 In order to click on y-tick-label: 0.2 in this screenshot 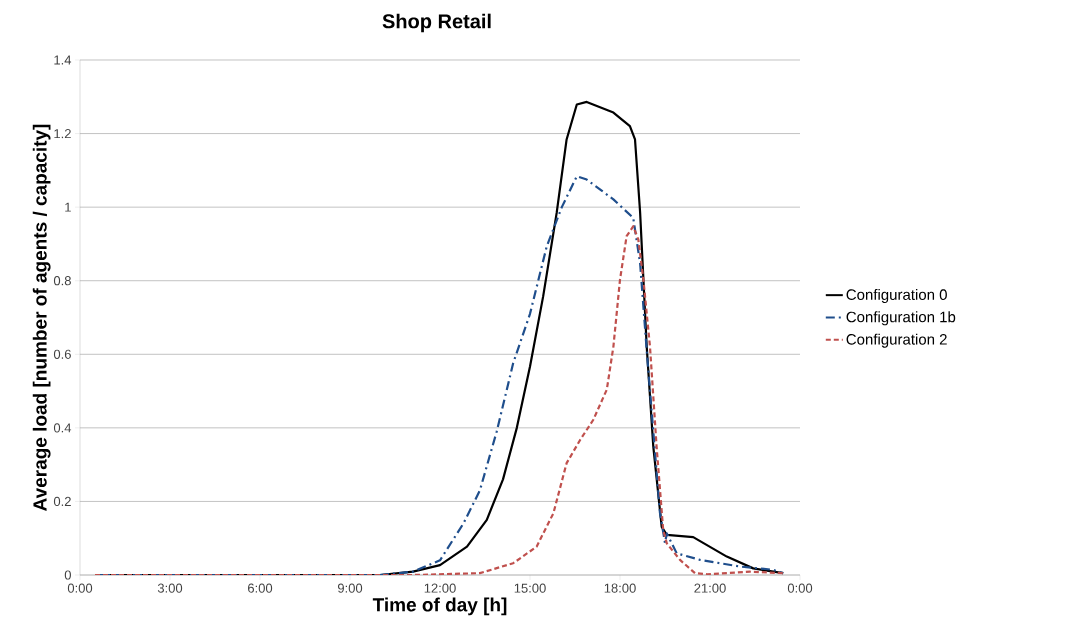, I will do `click(62, 501)`.